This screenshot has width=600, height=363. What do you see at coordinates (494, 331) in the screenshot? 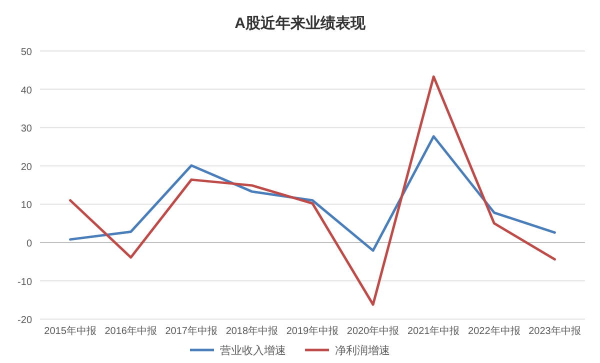
I see `x-tick-label: 2022年中报` at bounding box center [494, 331].